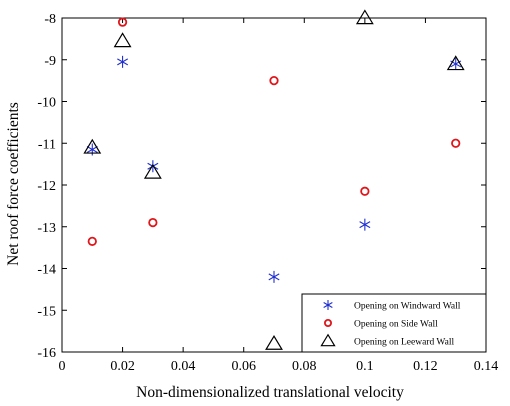 Image resolution: width=510 pixels, height=406 pixels. What do you see at coordinates (46, 103) in the screenshot?
I see `y-tick-label: -10` at bounding box center [46, 103].